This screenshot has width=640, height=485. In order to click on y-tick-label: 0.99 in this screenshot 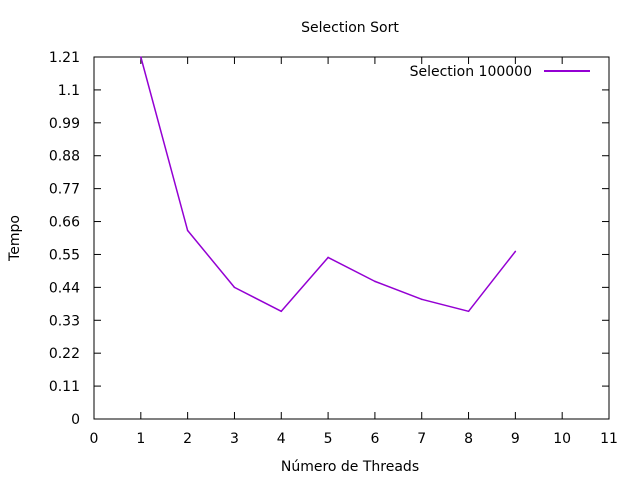, I will do `click(64, 124)`.